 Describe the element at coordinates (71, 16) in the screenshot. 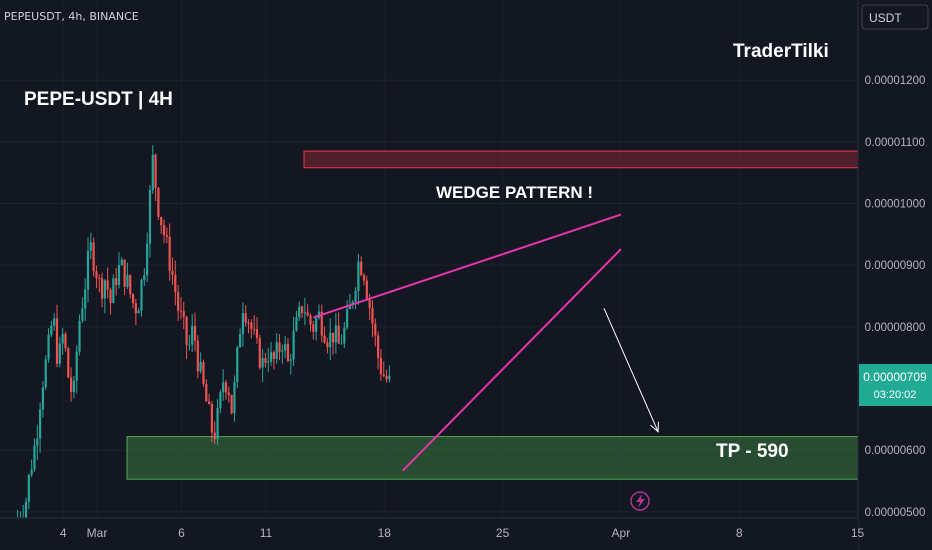

I see `symbol-header: PEPEUSDT, 4h, BINANCE` at that location.